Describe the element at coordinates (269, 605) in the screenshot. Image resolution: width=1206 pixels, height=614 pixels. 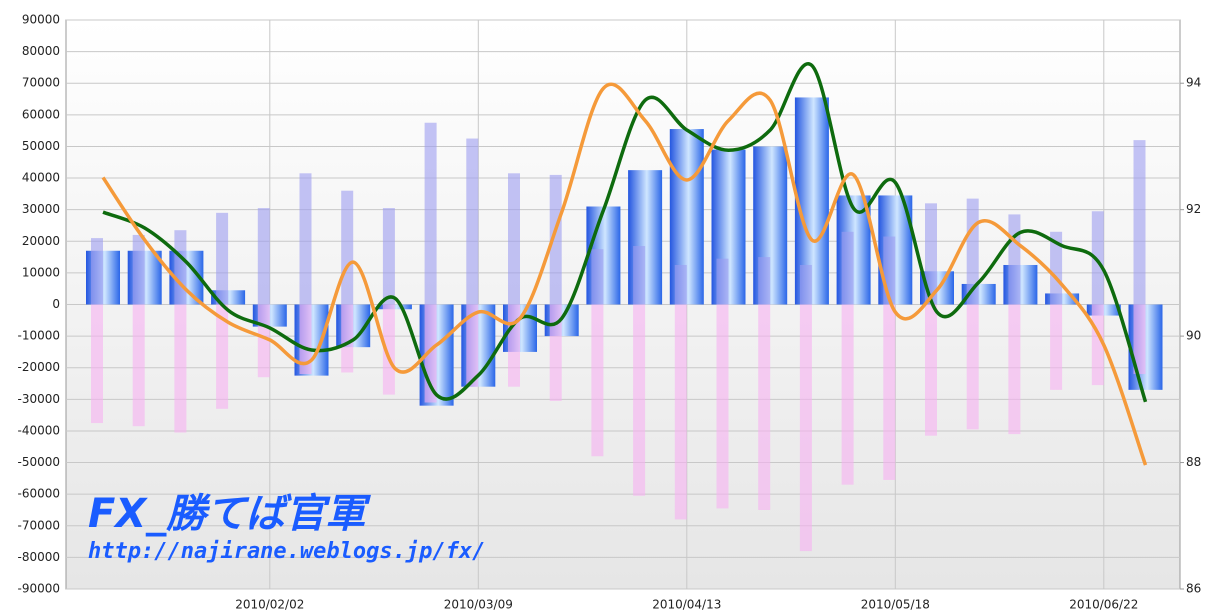
I see `x-tick-label: 2010/02/02` at that location.